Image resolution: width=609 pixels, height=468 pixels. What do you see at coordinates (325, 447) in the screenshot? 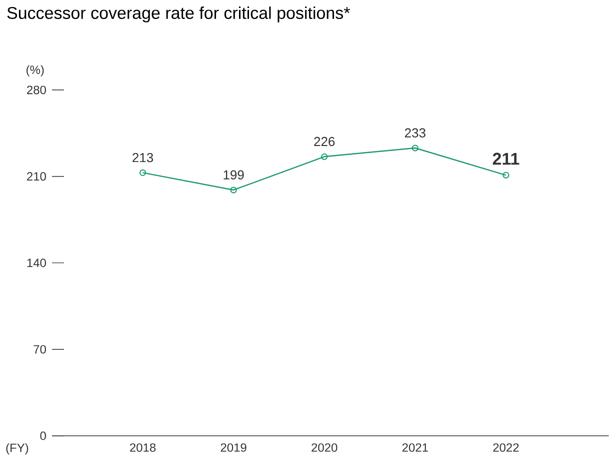
I see `x-tick-label: 2020` at bounding box center [325, 447].